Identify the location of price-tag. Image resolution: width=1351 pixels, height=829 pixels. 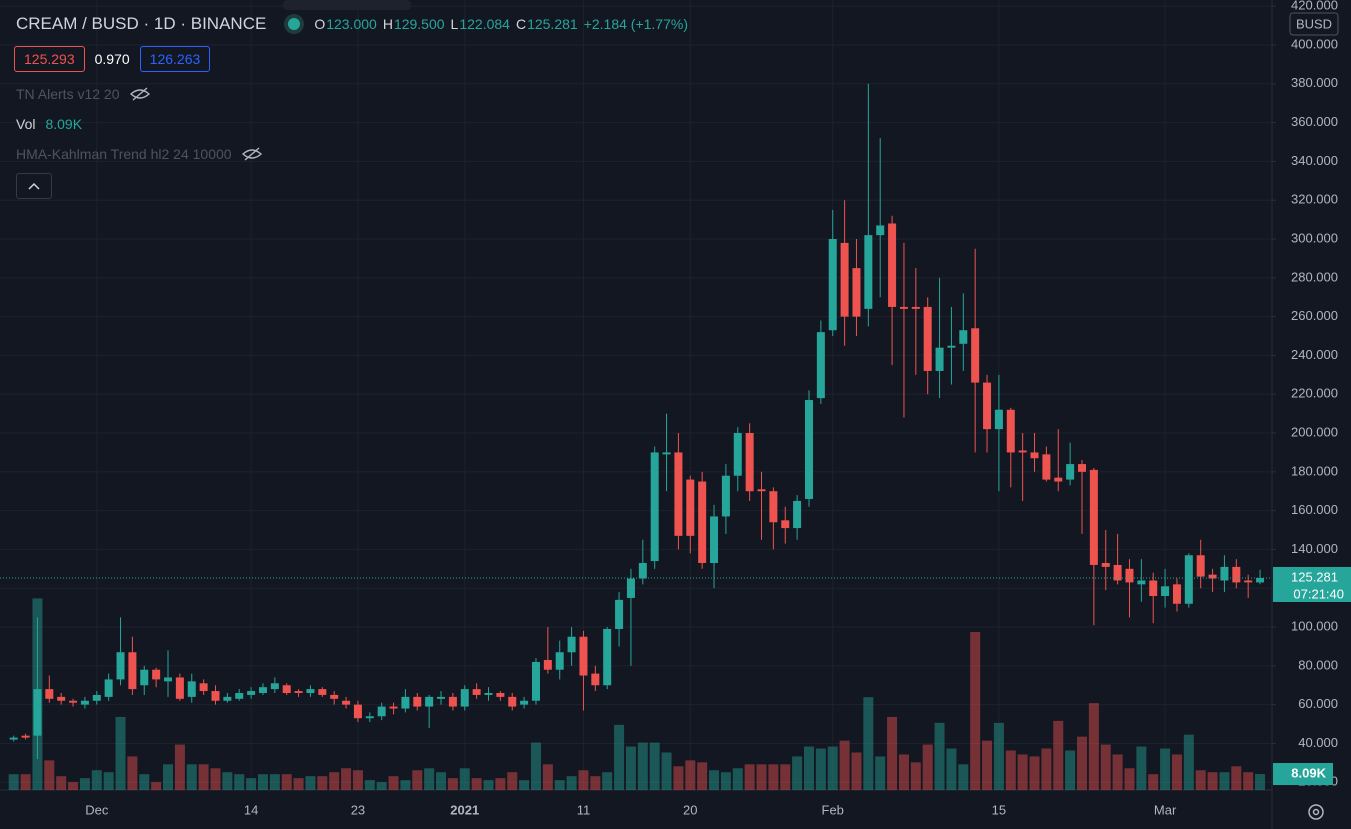
(1312, 584).